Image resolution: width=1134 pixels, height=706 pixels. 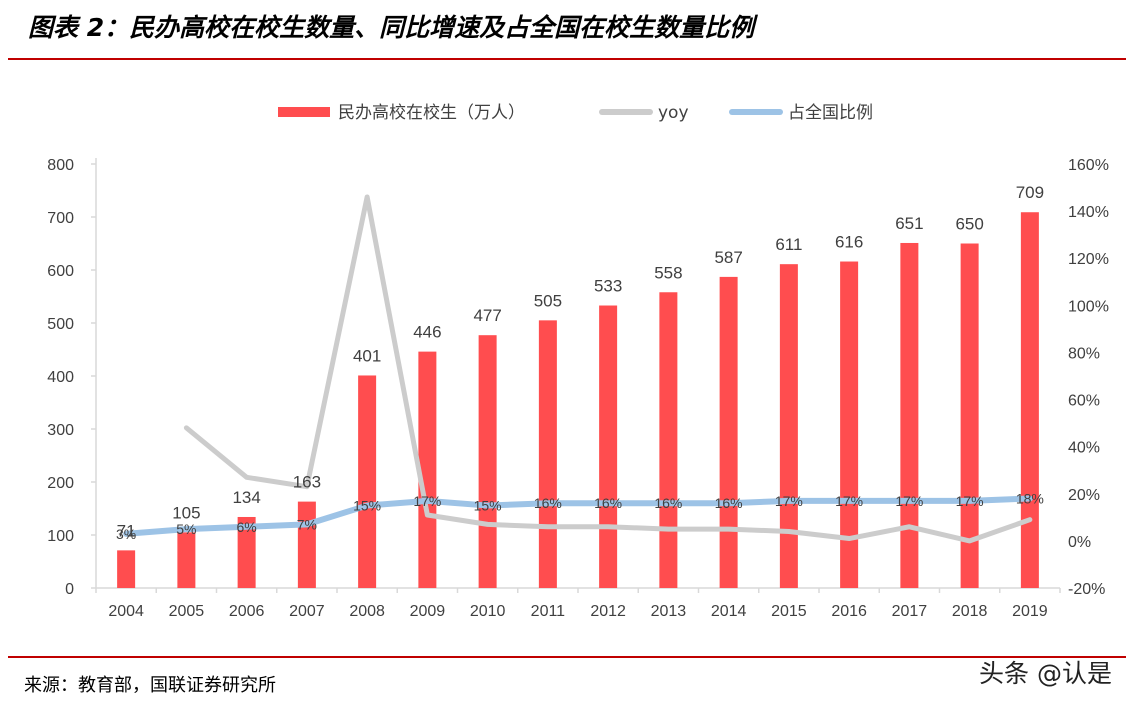 I want to click on y-right-tick-label: 140%, so click(x=1088, y=212).